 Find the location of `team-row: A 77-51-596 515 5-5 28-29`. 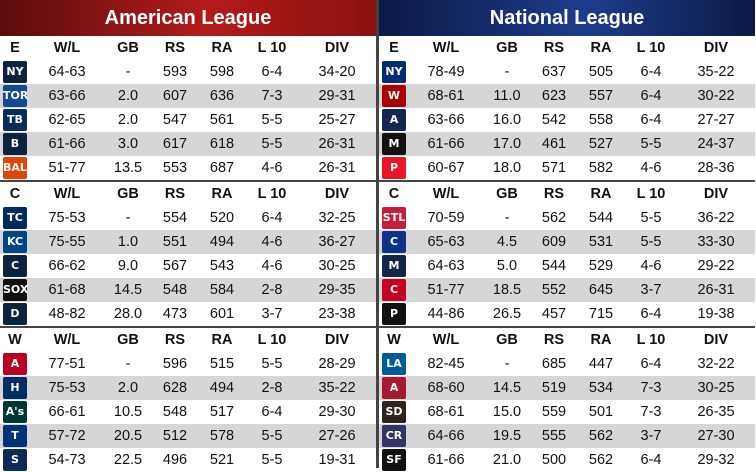

team-row: A 77-51-596 515 5-5 28-29 is located at coordinates (188, 364).